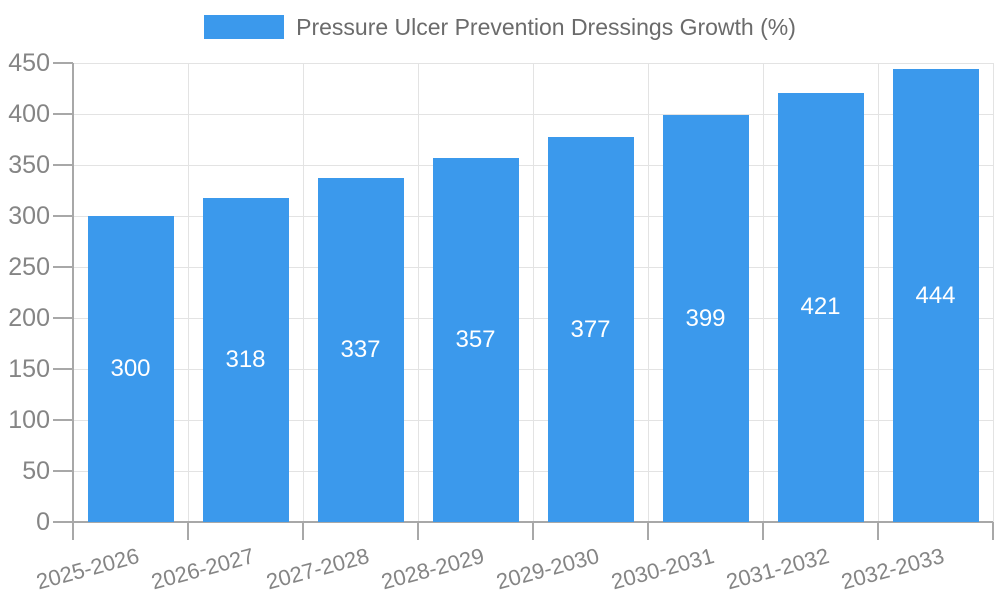 The width and height of the screenshot is (1000, 600). Describe the element at coordinates (29, 63) in the screenshot. I see `y-tick-label: 450` at that location.